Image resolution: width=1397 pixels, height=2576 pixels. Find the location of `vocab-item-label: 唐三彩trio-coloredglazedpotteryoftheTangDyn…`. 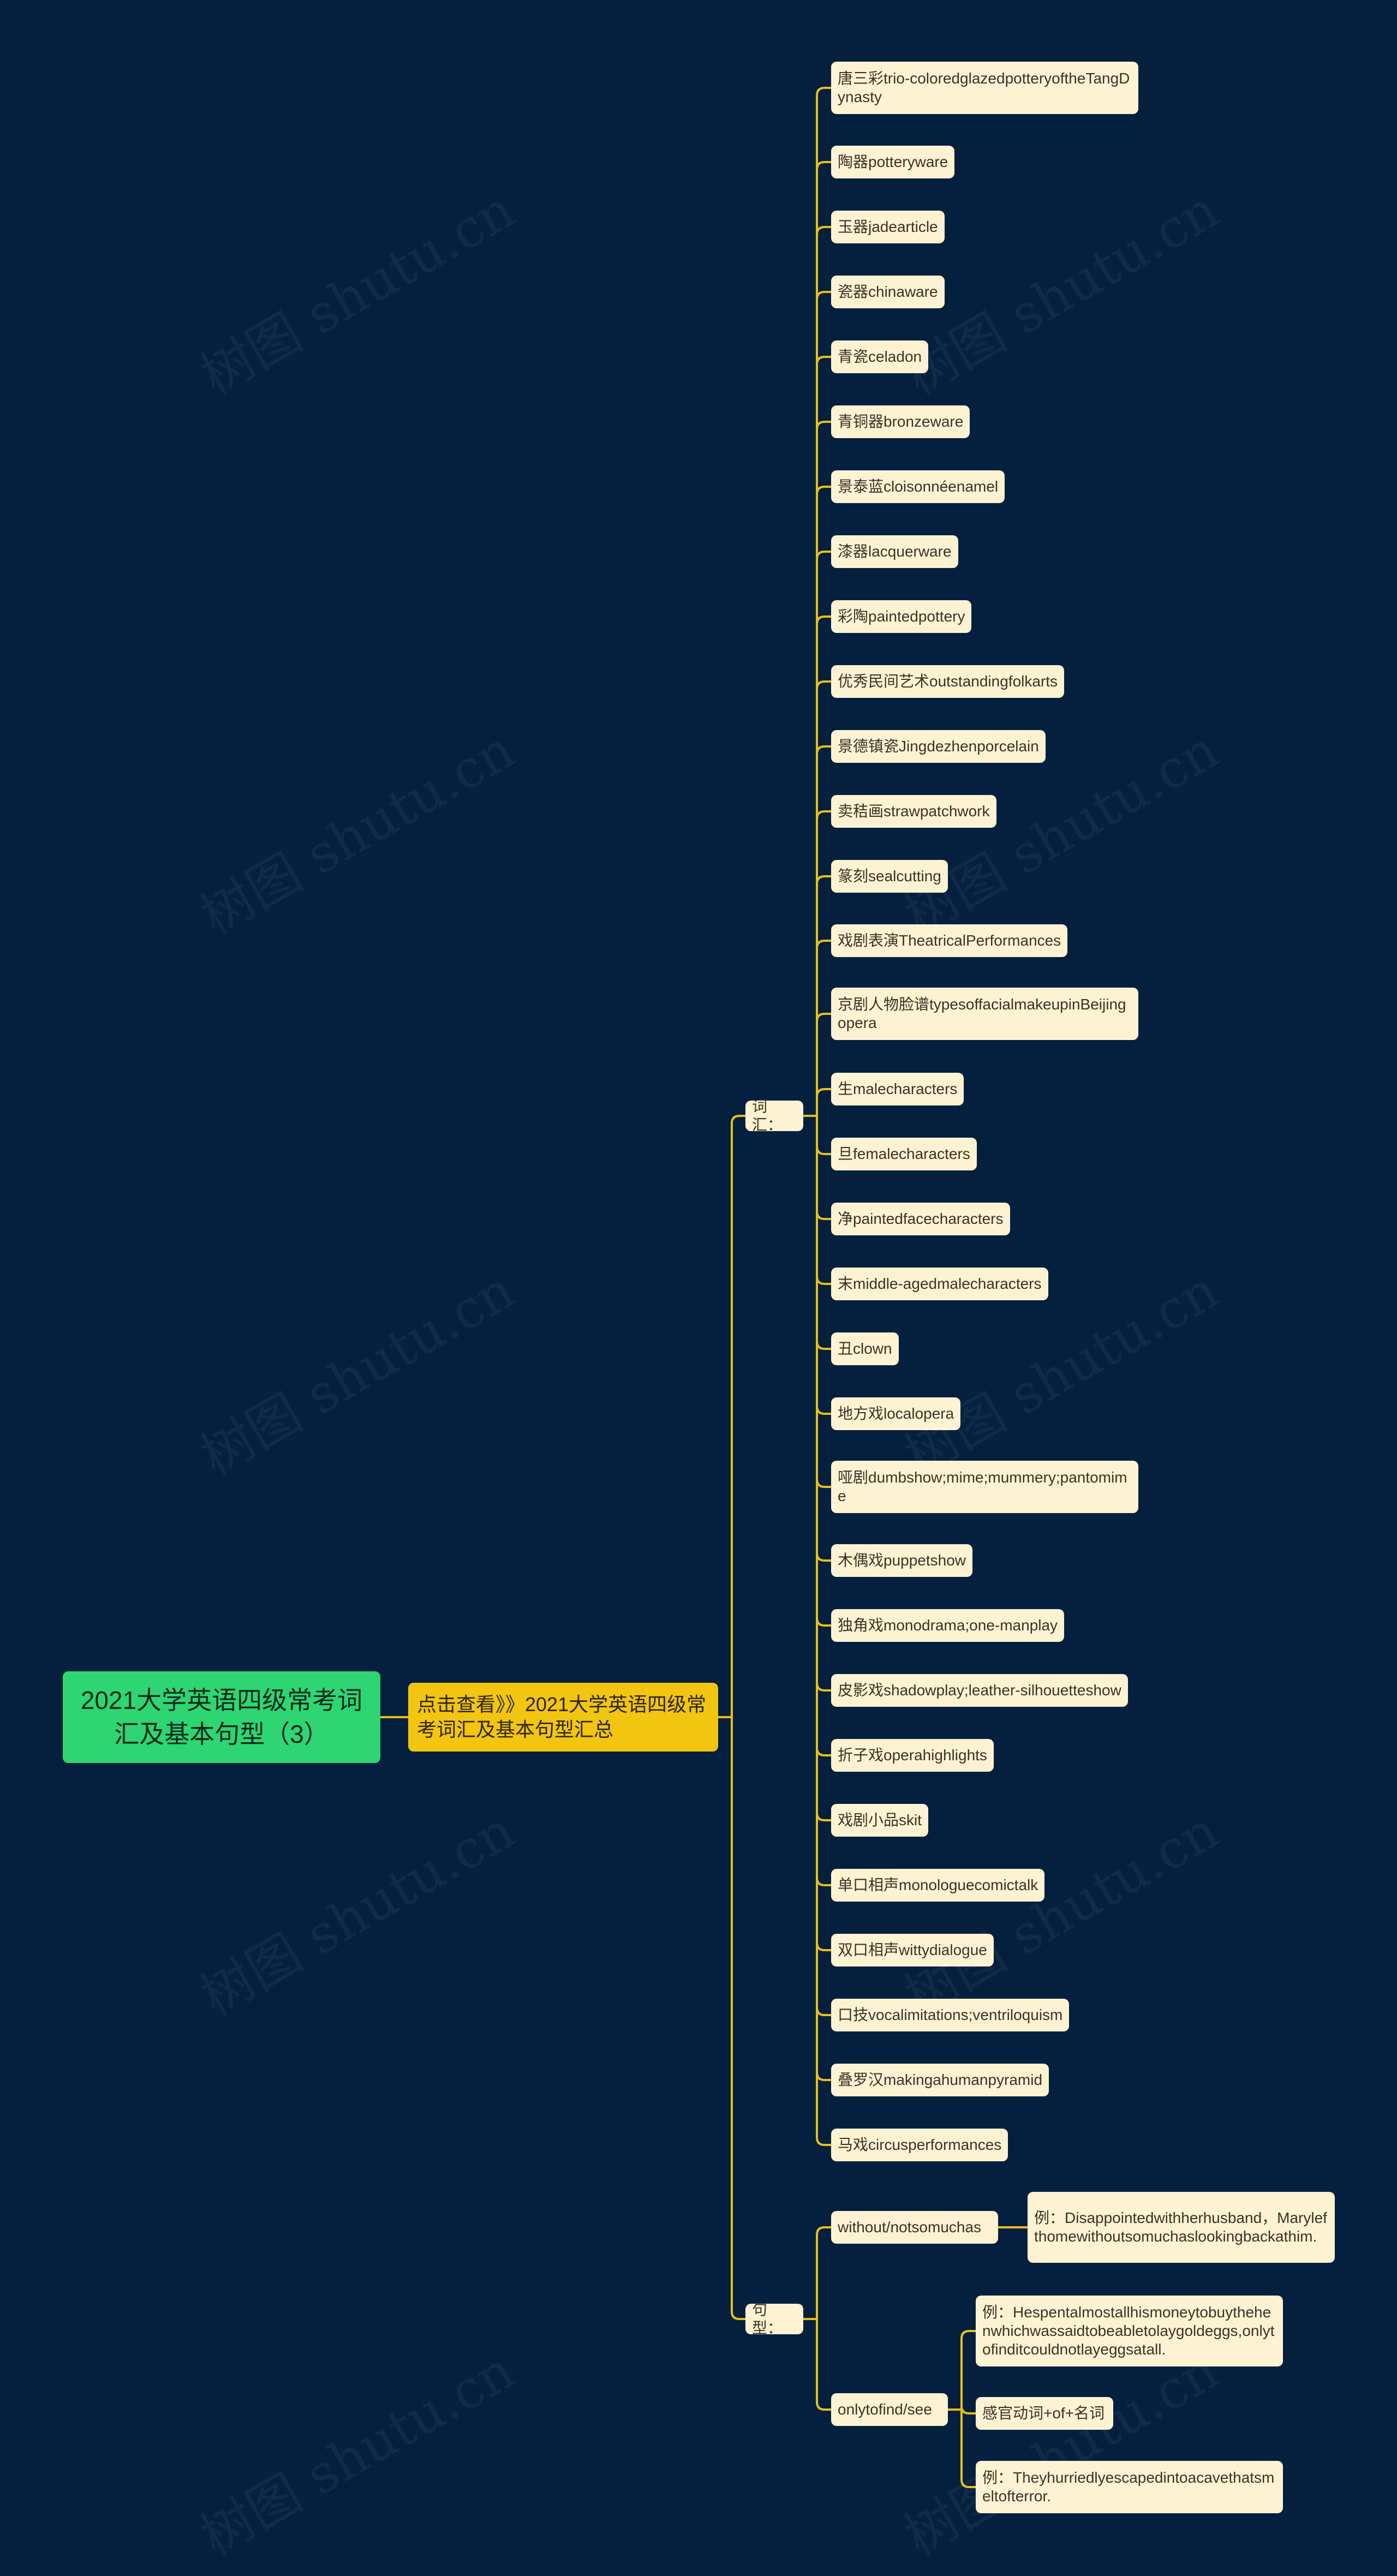

vocab-item-label: 唐三彩trio-coloredglazedpotteryoftheTangDyn… is located at coordinates (985, 87).